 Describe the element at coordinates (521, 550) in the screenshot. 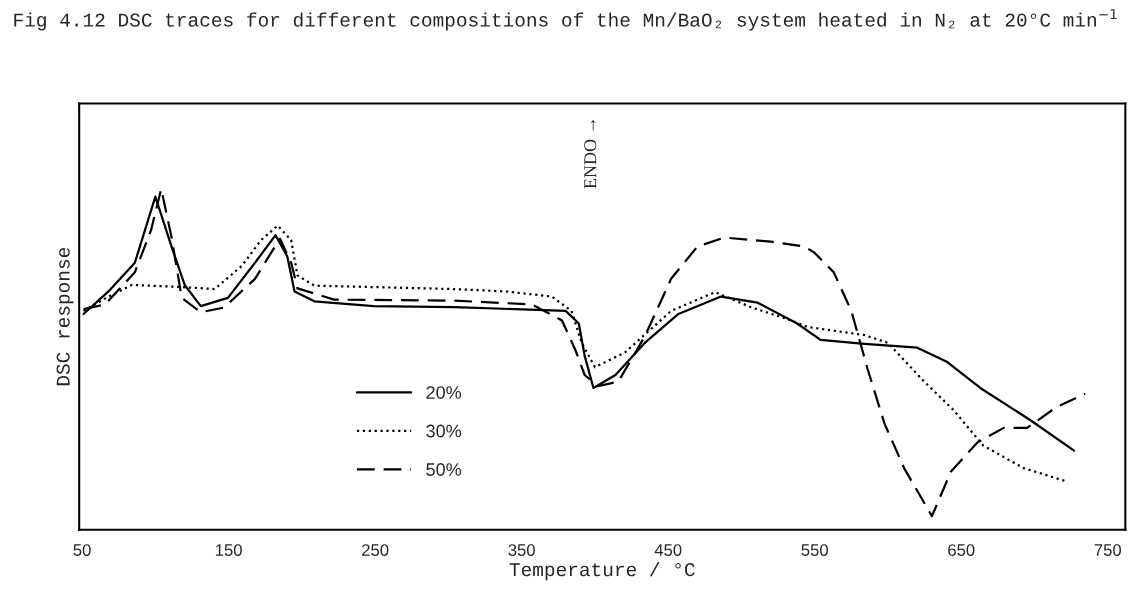

I see `x-tick-label: 350` at that location.